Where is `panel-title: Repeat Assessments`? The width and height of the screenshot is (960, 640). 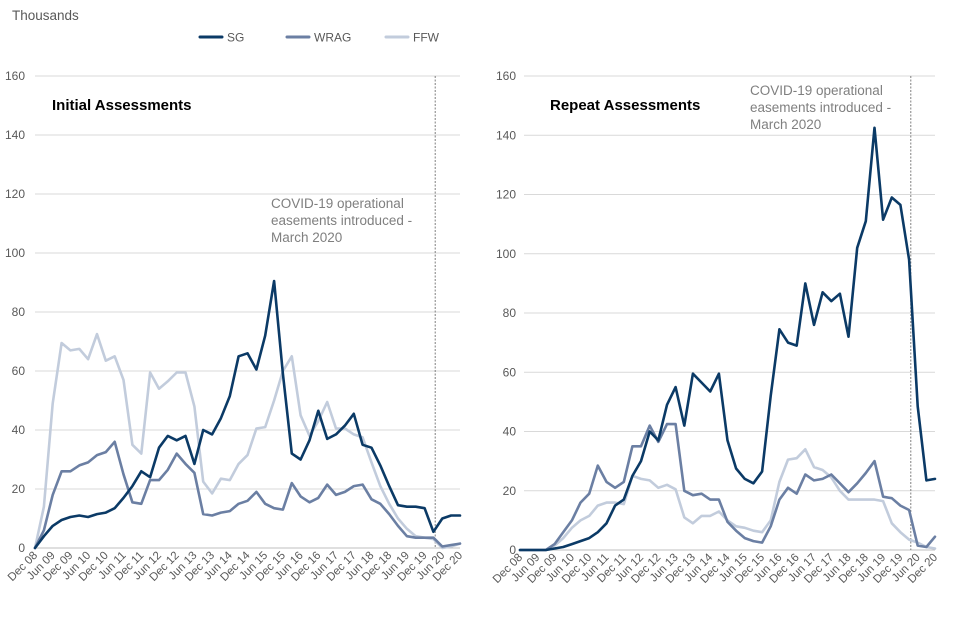 panel-title: Repeat Assessments is located at coordinates (625, 105).